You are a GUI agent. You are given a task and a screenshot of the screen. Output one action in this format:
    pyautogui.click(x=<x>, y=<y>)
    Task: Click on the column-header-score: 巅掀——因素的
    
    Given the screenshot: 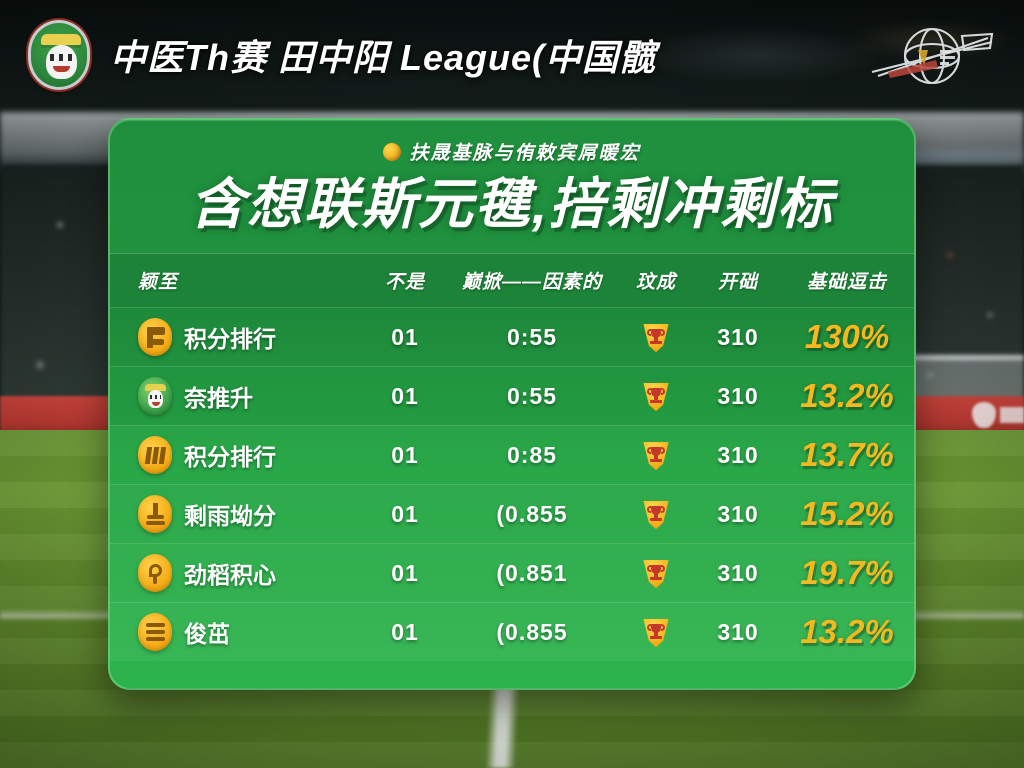 What is the action you would take?
    pyautogui.click(x=531, y=283)
    